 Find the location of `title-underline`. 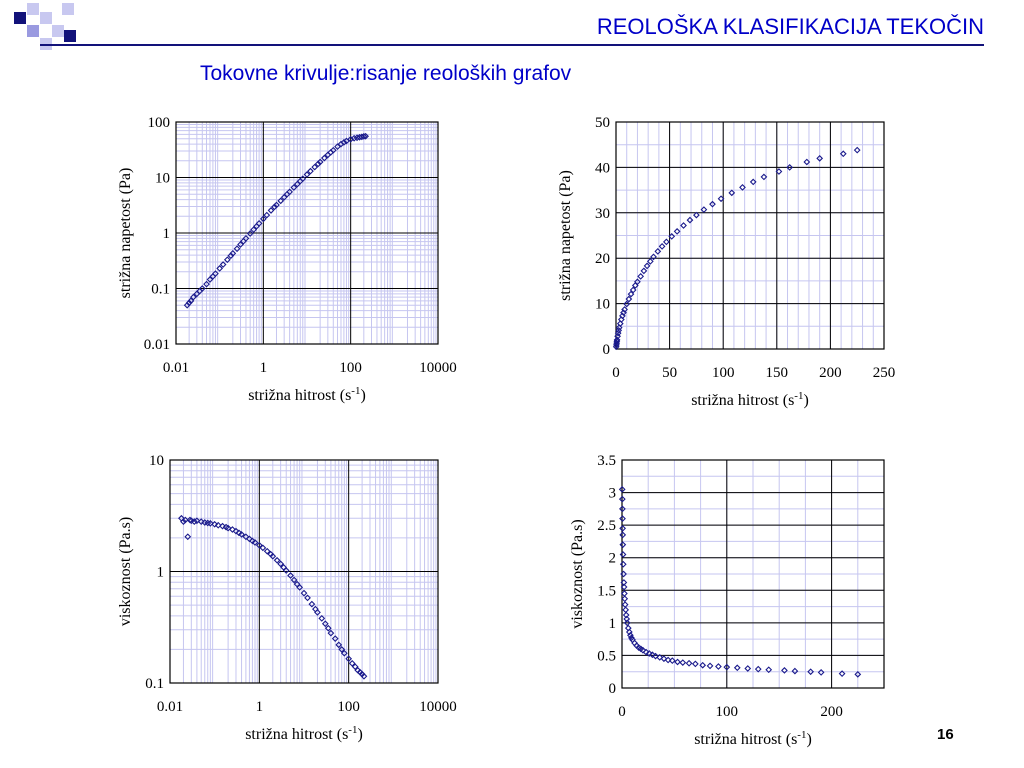

title-underline is located at coordinates (512, 45).